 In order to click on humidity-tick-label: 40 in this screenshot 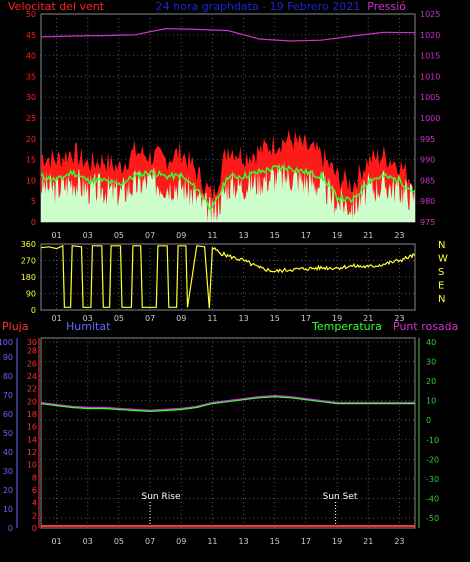, I will do `click(8, 452)`.